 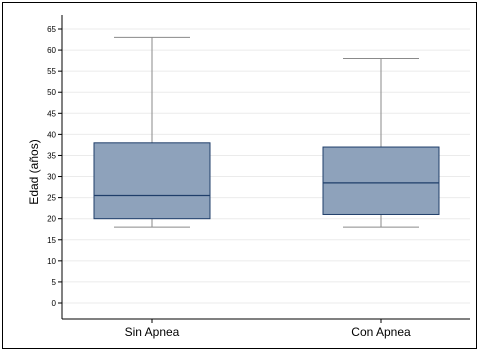 I want to click on y-tick-label: 65, so click(x=51, y=29).